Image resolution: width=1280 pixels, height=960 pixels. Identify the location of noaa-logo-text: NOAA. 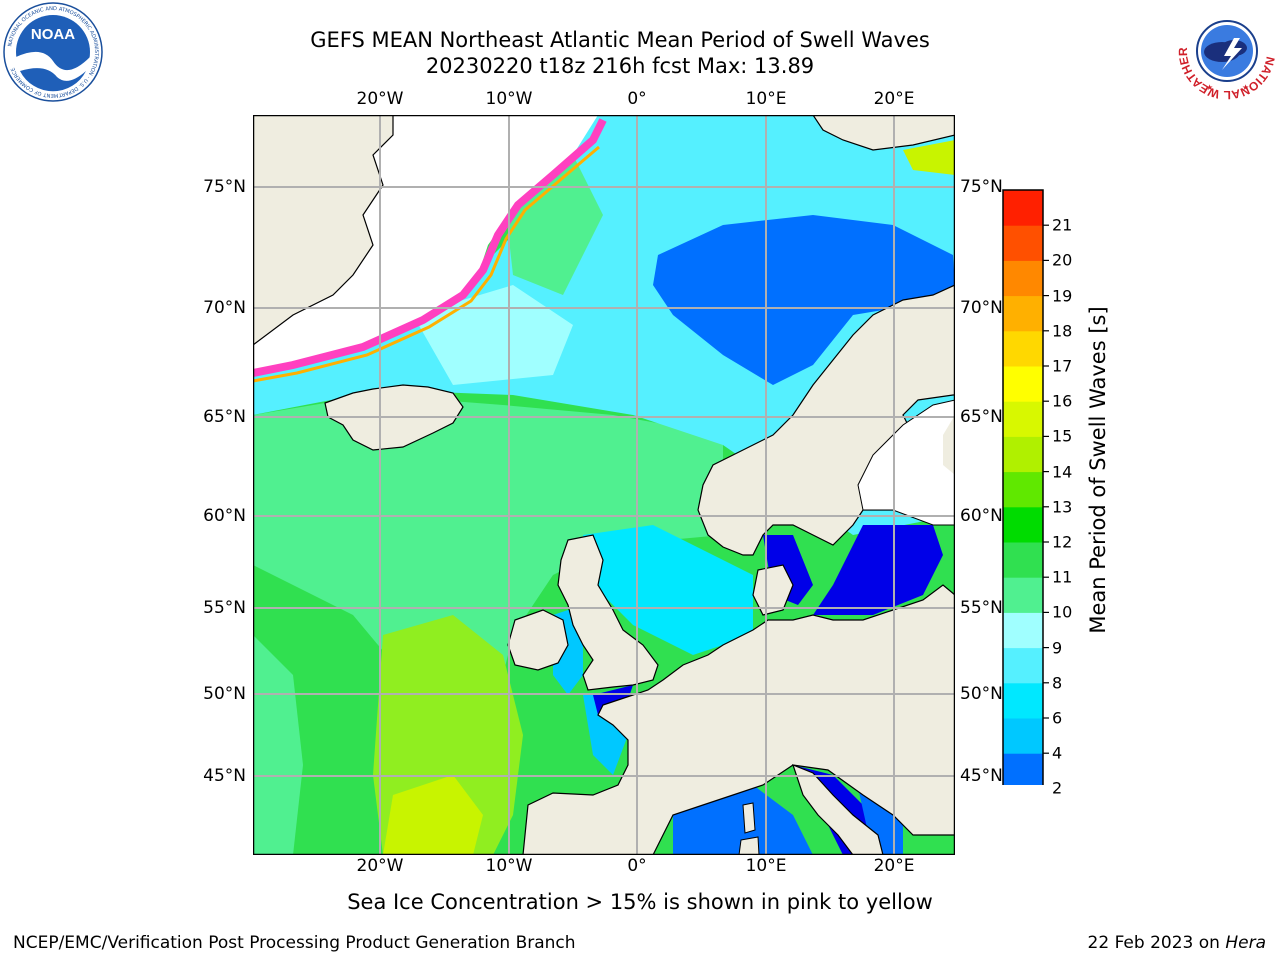
(53, 34).